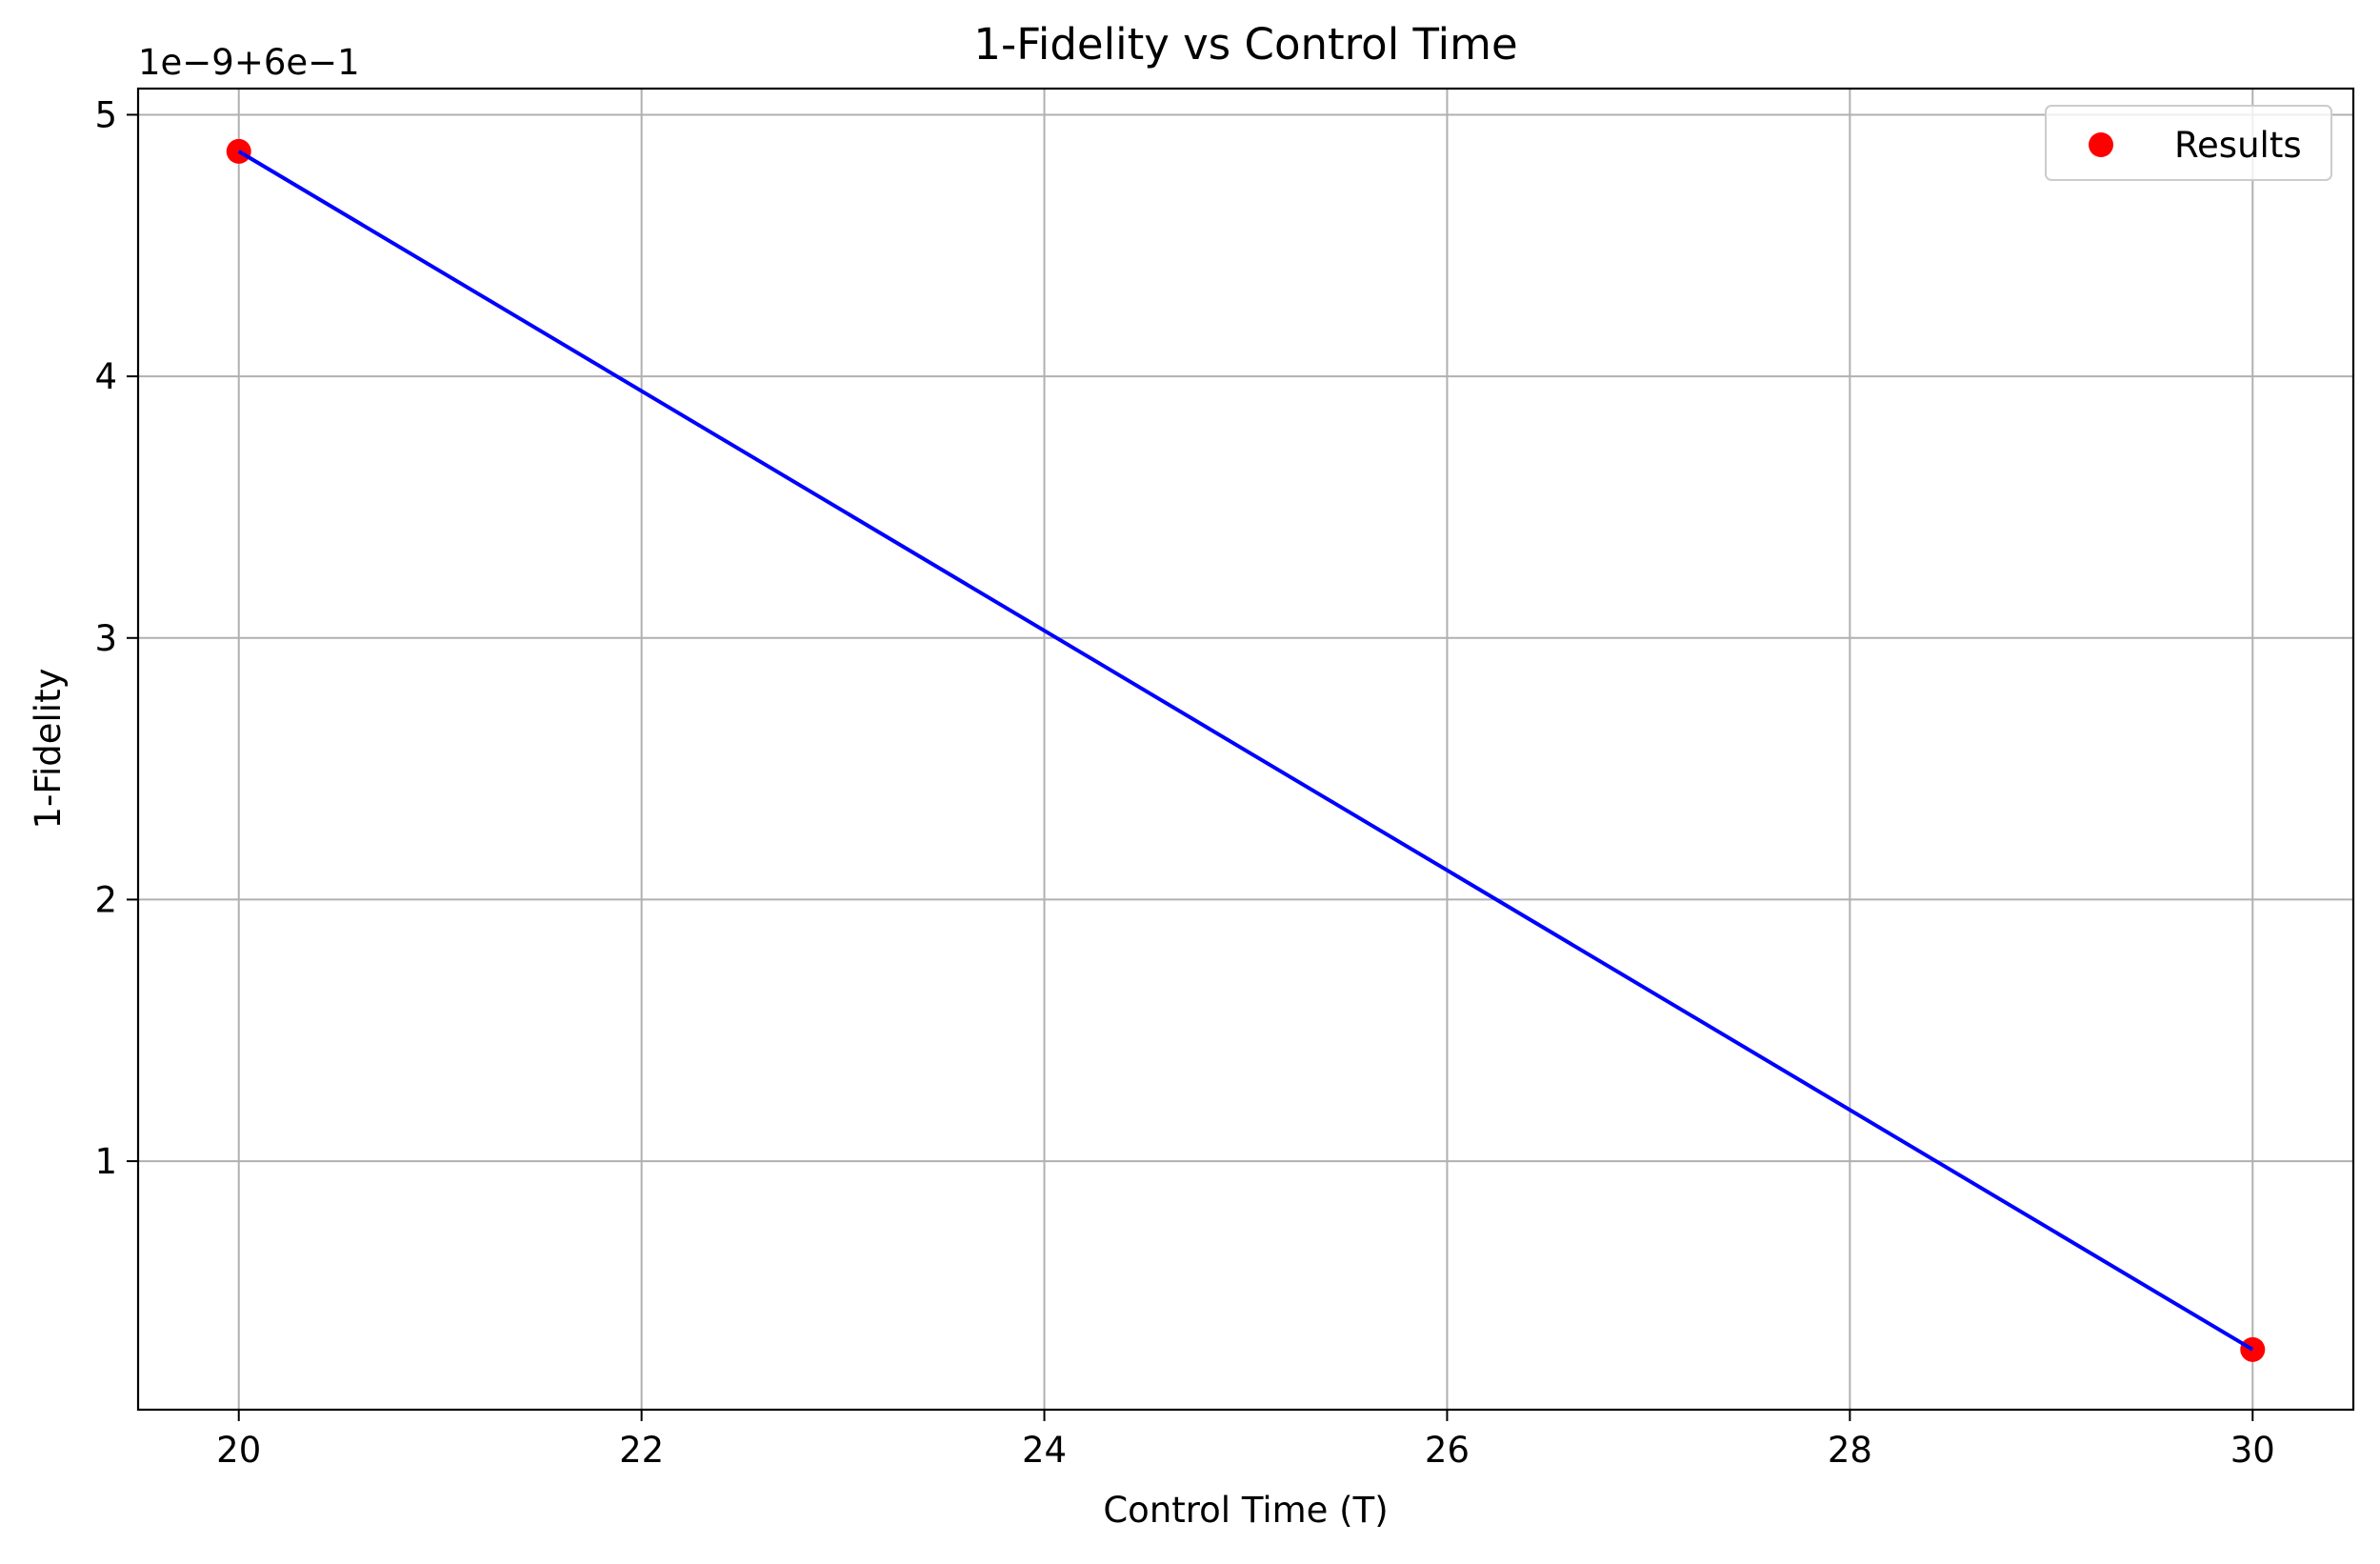  I want to click on legend: Results, so click(2188, 143).